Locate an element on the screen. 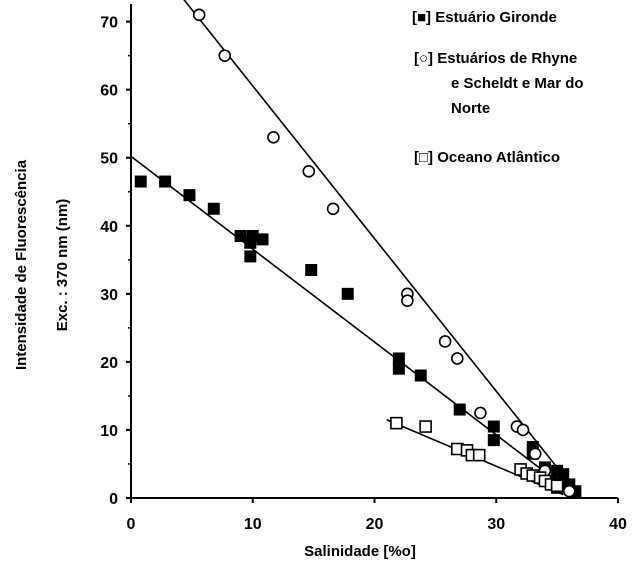 Image resolution: width=634 pixels, height=568 pixels. y-tick-label: 40 is located at coordinates (109, 227).